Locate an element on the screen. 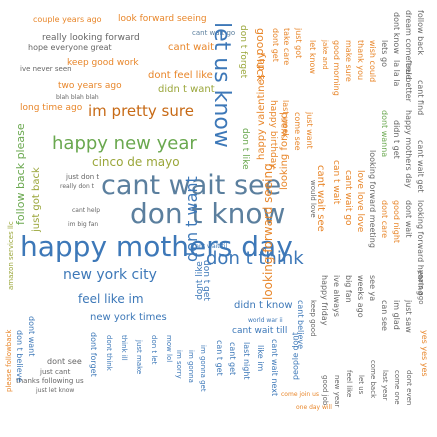 Image resolution: width=437 pixels, height=437 pixels. word: cant wait til is located at coordinates (210, 246).